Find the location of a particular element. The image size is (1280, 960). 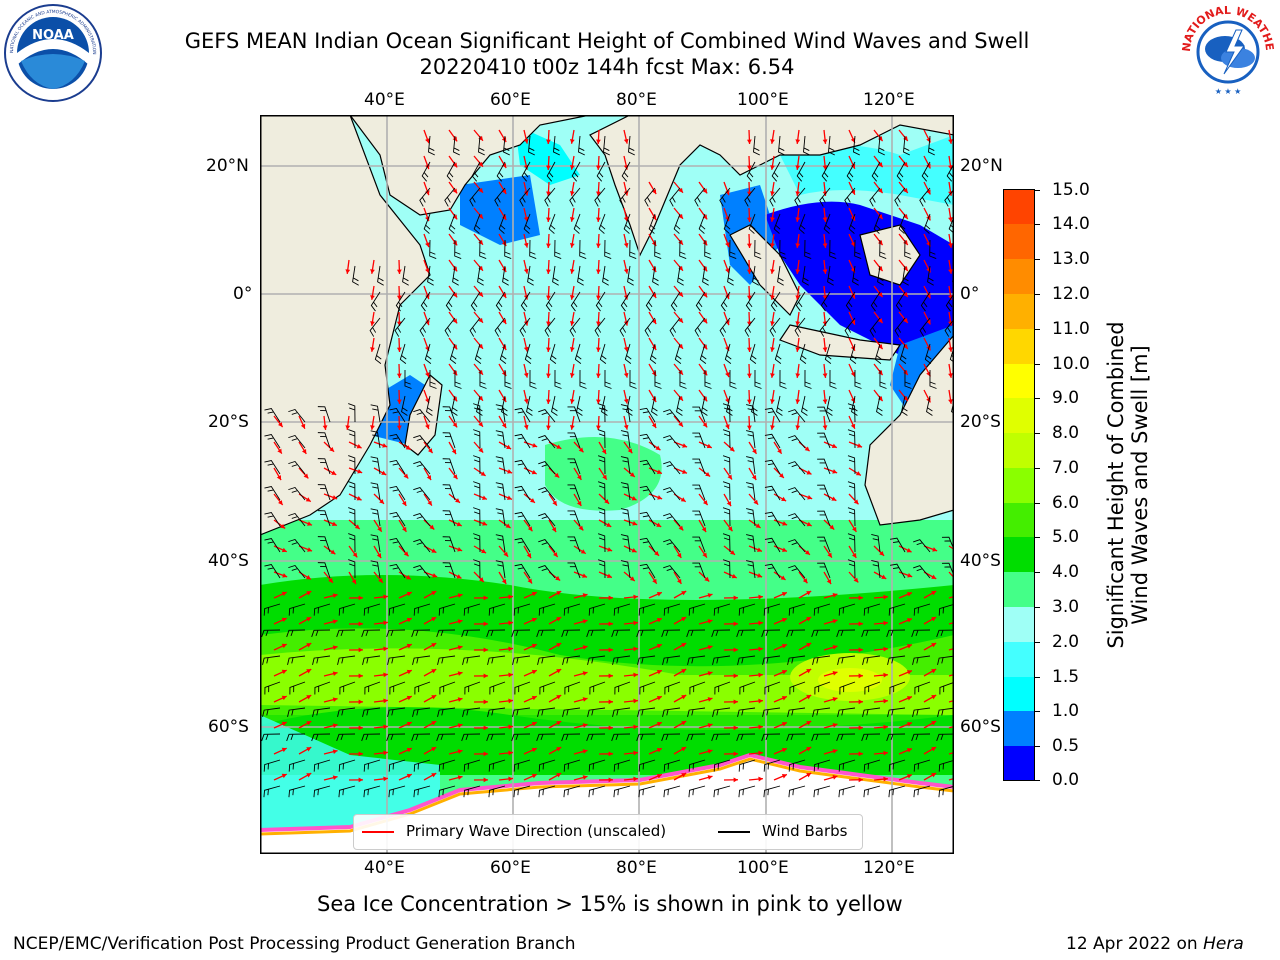

lon-tick-bottom-100e: 100°E is located at coordinates (763, 868).